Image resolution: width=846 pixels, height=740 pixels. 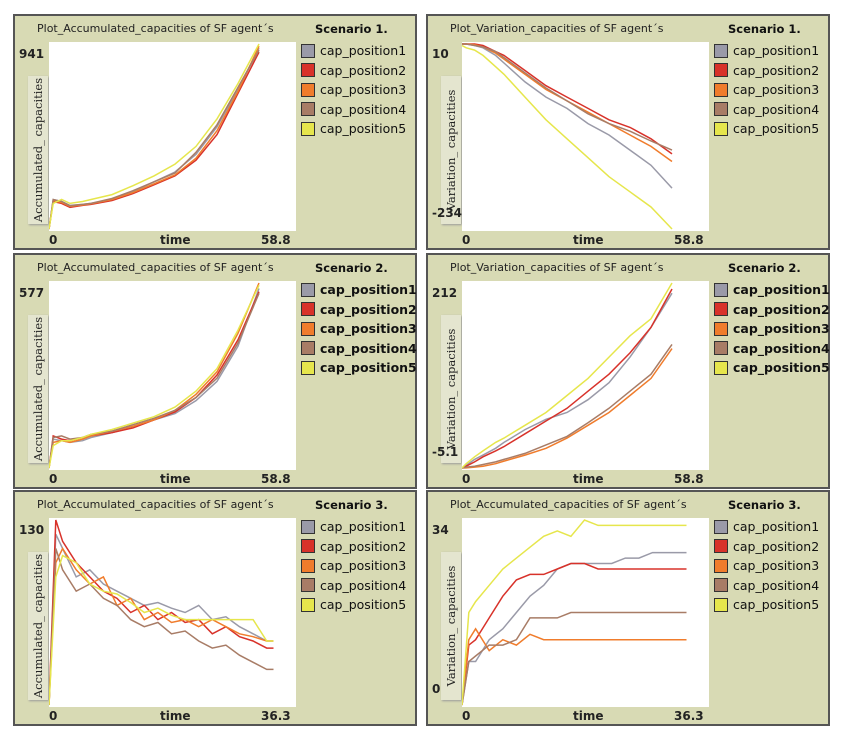 I want to click on plot-title: Plot_Variation_capacities of SF agent´s, so click(x=557, y=267).